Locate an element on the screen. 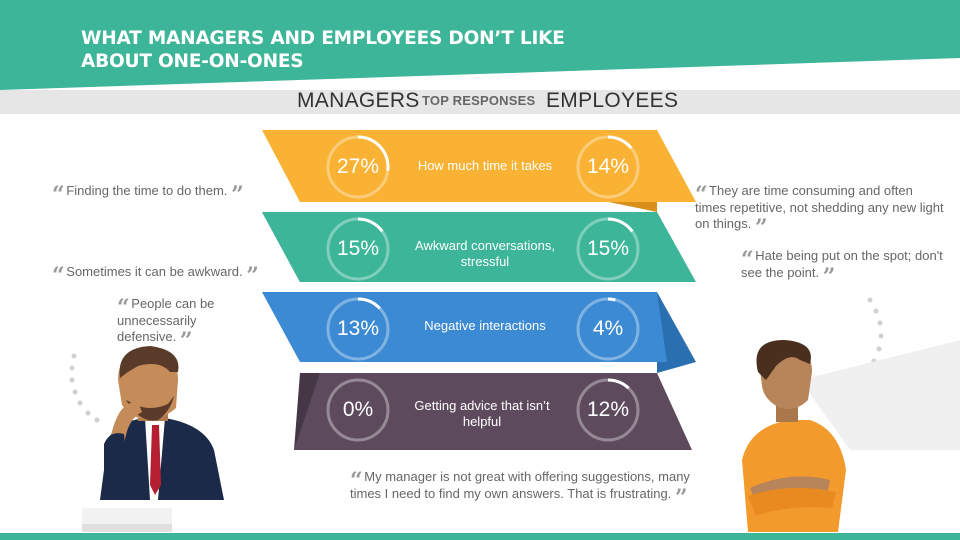 This screenshot has height=540, width=960. top-responses-heading: TOP RESPONSES is located at coordinates (479, 100).